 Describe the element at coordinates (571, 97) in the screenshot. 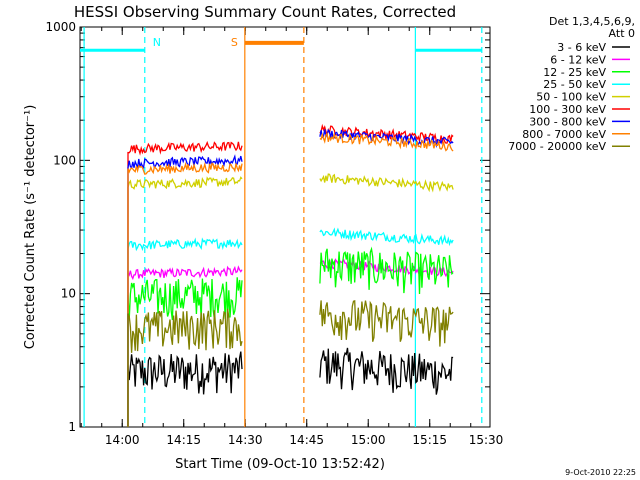

I see `legend-entry-label: 50 - 100 keV` at that location.